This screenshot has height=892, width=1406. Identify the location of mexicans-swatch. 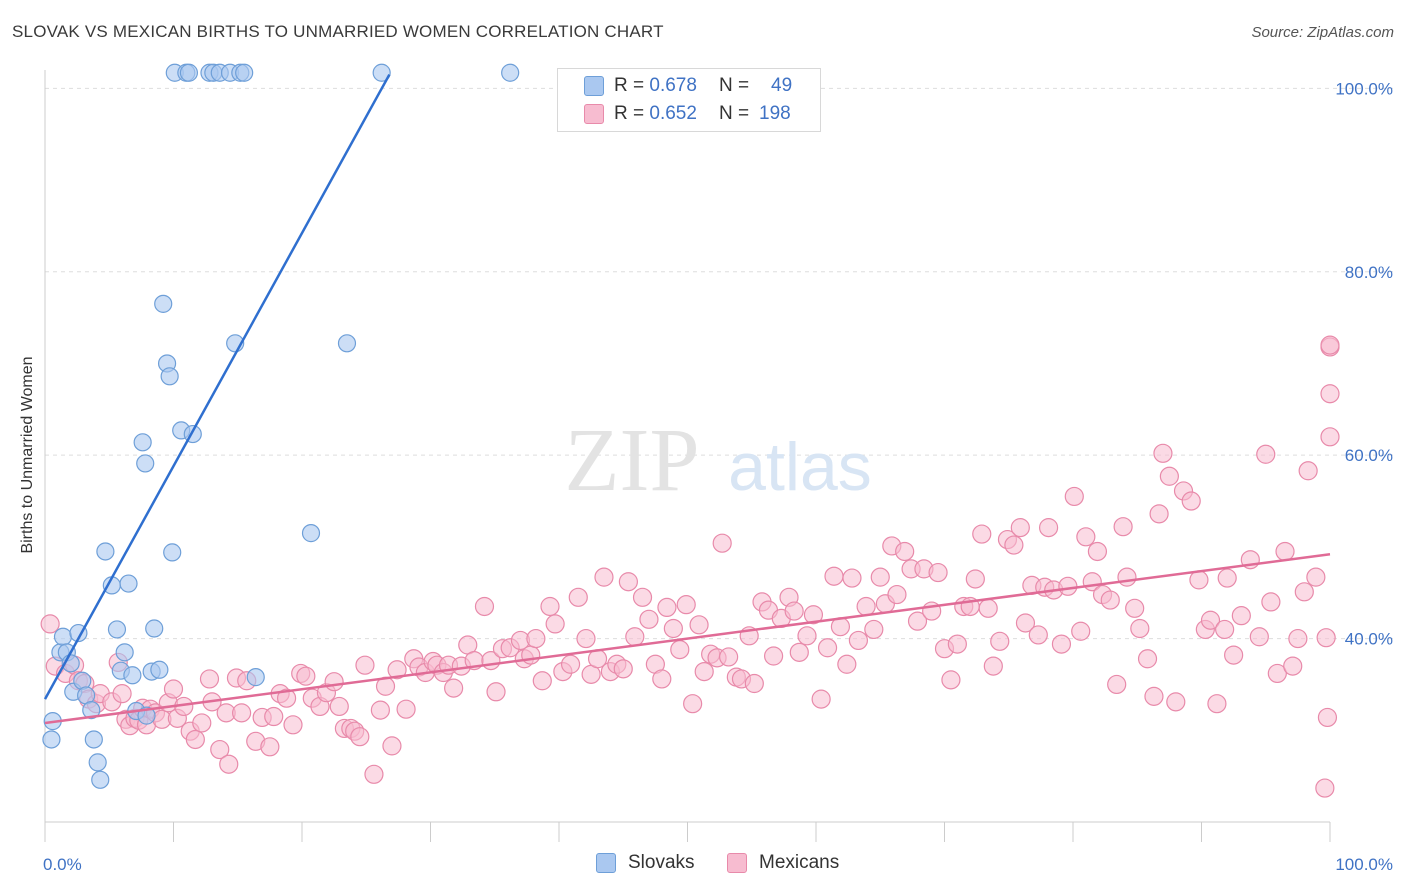
(594, 114).